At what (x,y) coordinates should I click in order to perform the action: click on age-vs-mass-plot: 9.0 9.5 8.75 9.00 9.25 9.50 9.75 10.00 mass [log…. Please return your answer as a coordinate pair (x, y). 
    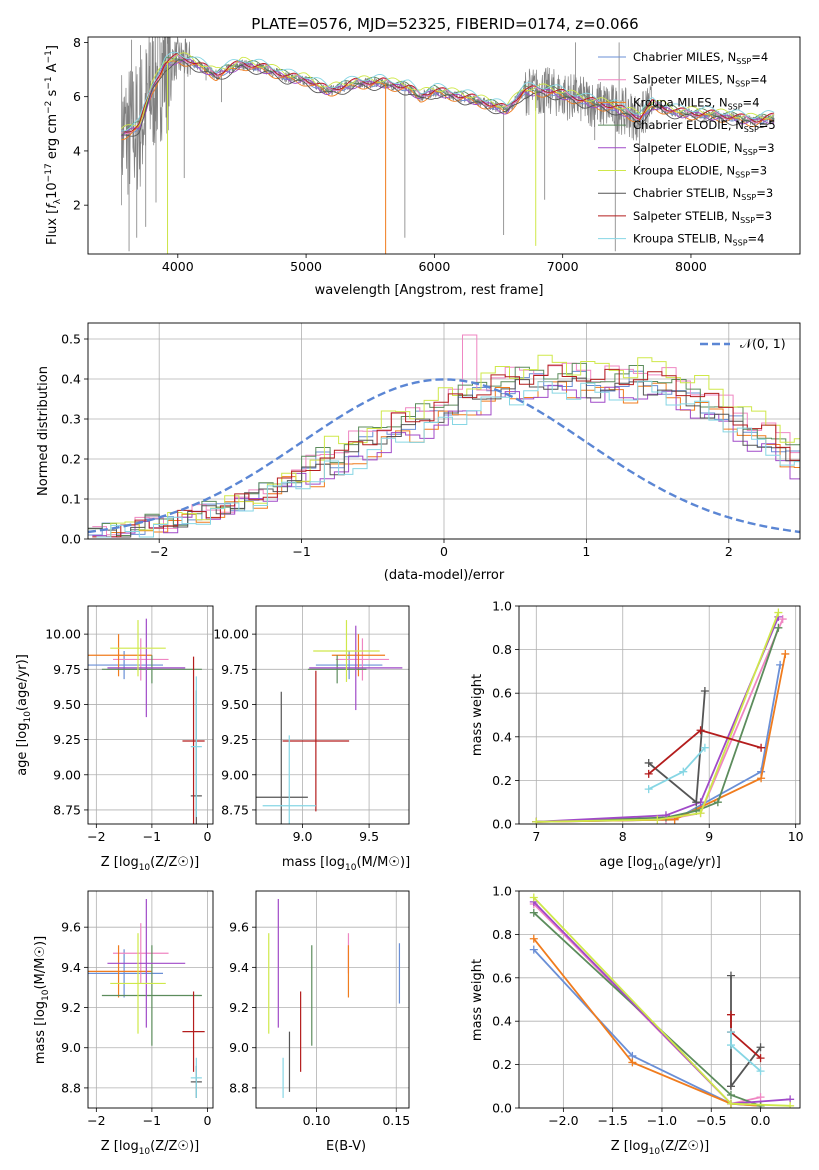
    Looking at the image, I should click on (311, 739).